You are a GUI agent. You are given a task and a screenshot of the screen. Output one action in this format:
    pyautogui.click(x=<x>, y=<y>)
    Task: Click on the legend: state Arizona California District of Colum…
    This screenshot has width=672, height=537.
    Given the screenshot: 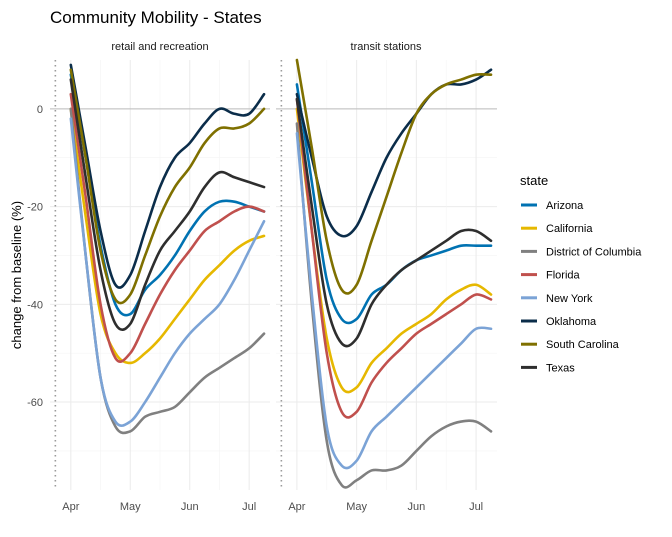 What is the action you would take?
    pyautogui.click(x=581, y=273)
    